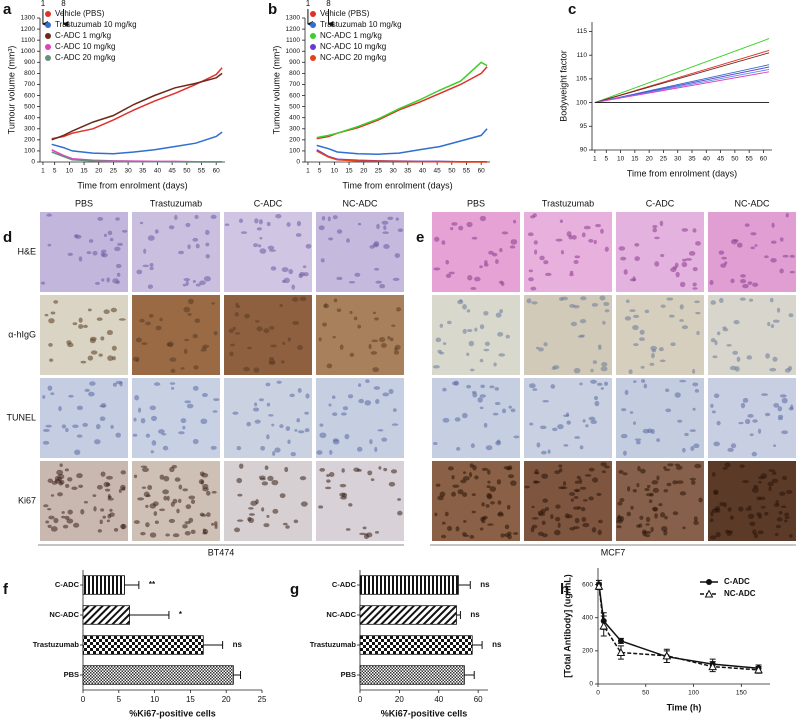  Describe the element at coordinates (63, 4) in the screenshot. I see `arrow-label: 8` at that location.